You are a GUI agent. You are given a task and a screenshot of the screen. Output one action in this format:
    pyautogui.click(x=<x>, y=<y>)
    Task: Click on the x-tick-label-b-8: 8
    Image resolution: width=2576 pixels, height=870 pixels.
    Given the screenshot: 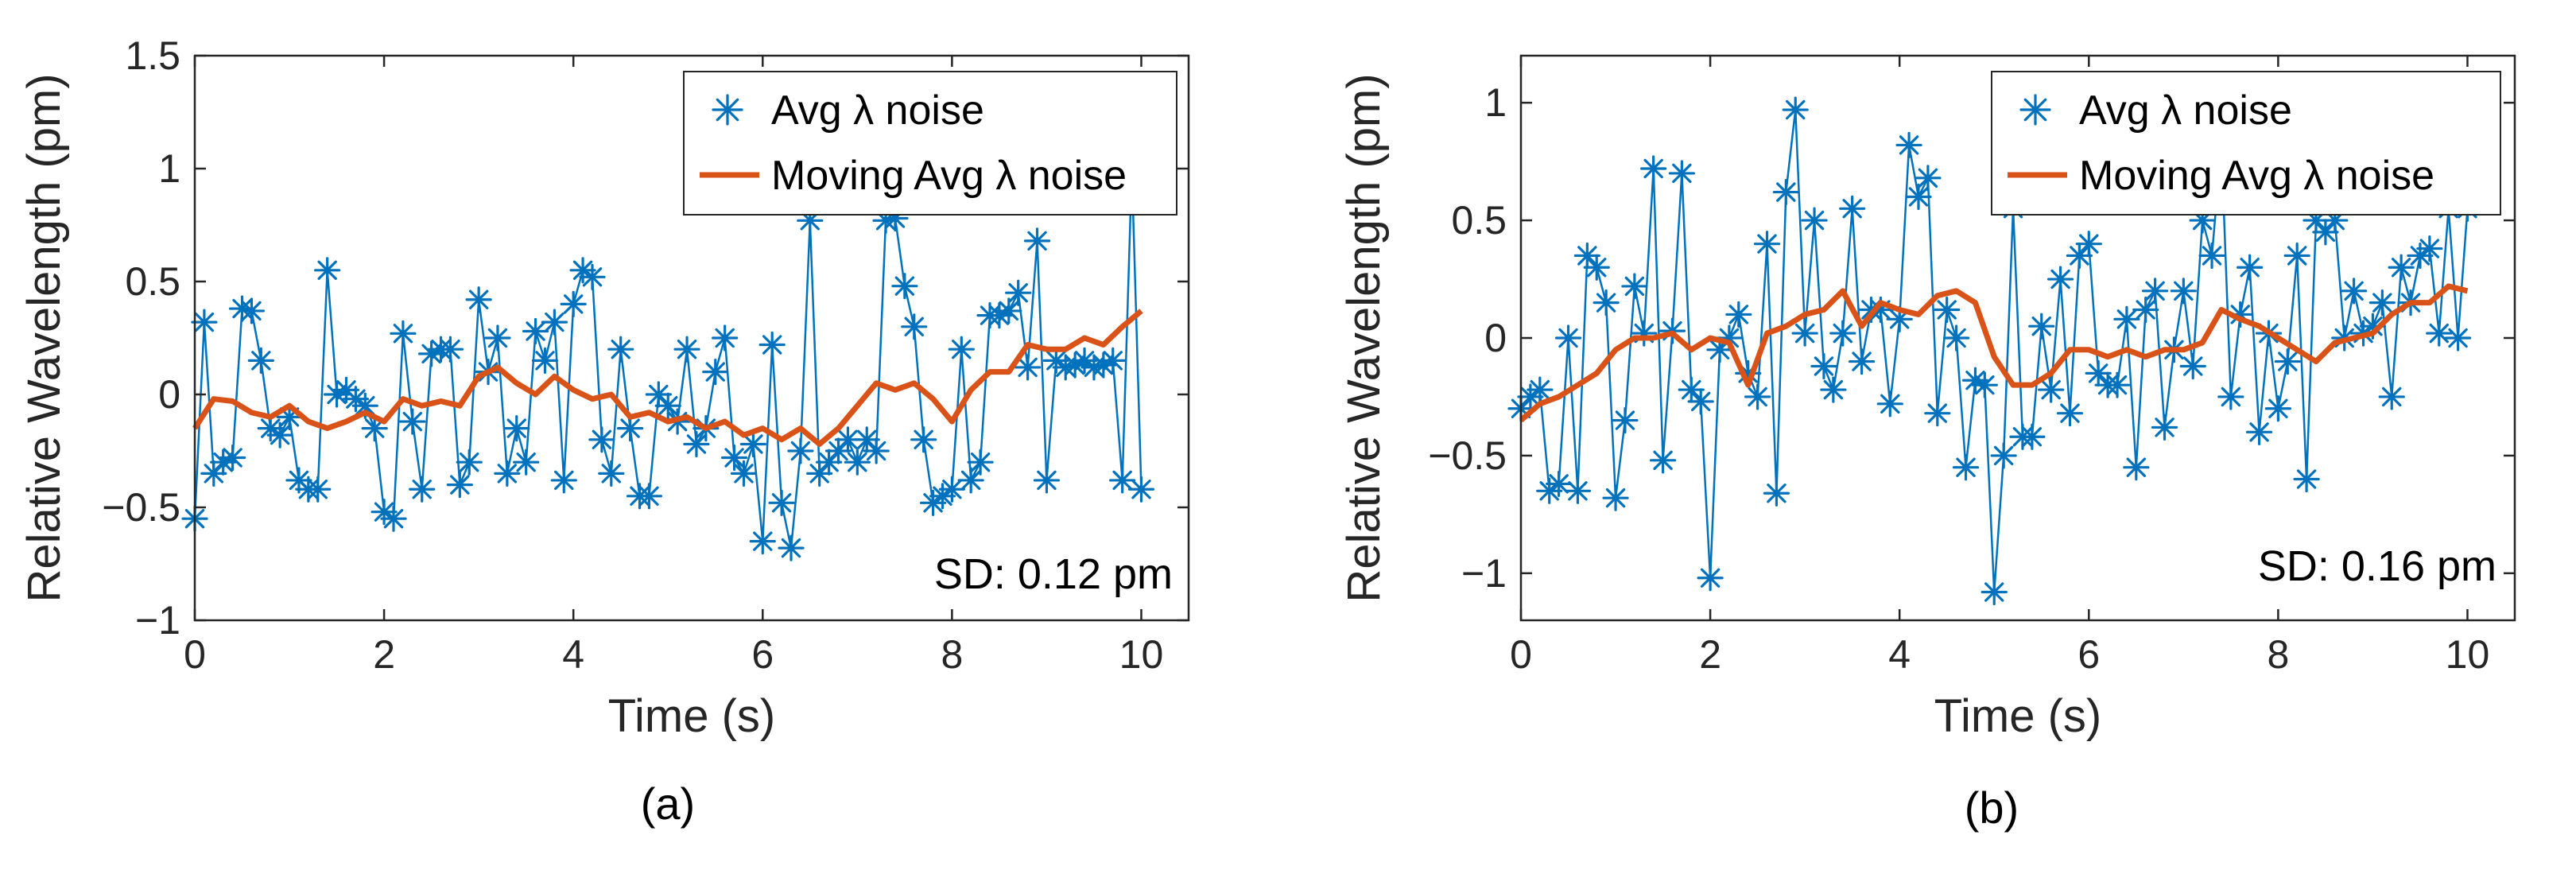 What is the action you would take?
    pyautogui.click(x=2278, y=654)
    